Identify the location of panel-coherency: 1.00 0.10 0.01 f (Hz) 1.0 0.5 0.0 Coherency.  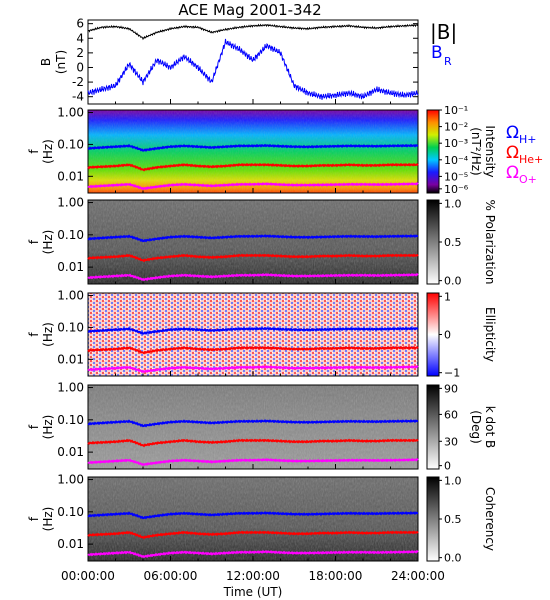
(262, 519).